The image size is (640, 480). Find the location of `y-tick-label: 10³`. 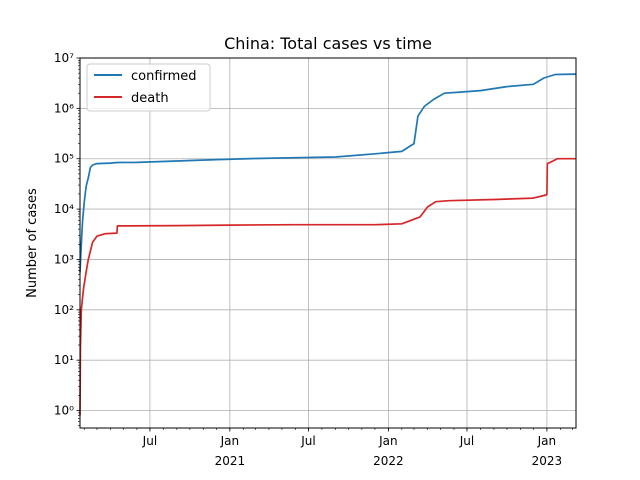

y-tick-label: 10³ is located at coordinates (64, 259).